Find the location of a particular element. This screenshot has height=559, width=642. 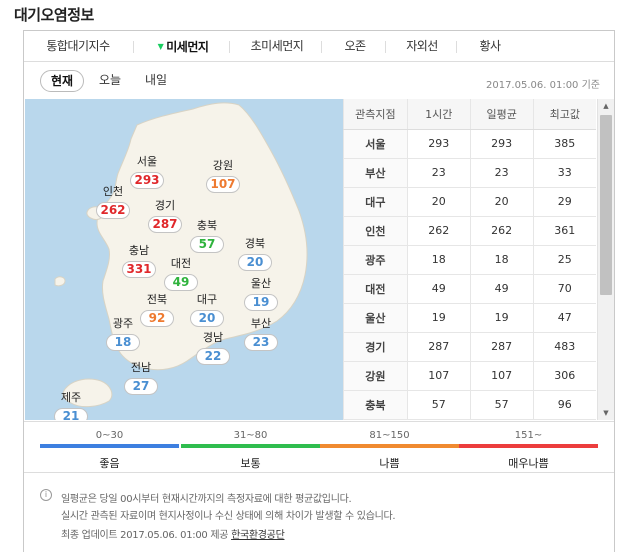

tab-fine-dust: ▼ 미세먼지 is located at coordinates (183, 46).